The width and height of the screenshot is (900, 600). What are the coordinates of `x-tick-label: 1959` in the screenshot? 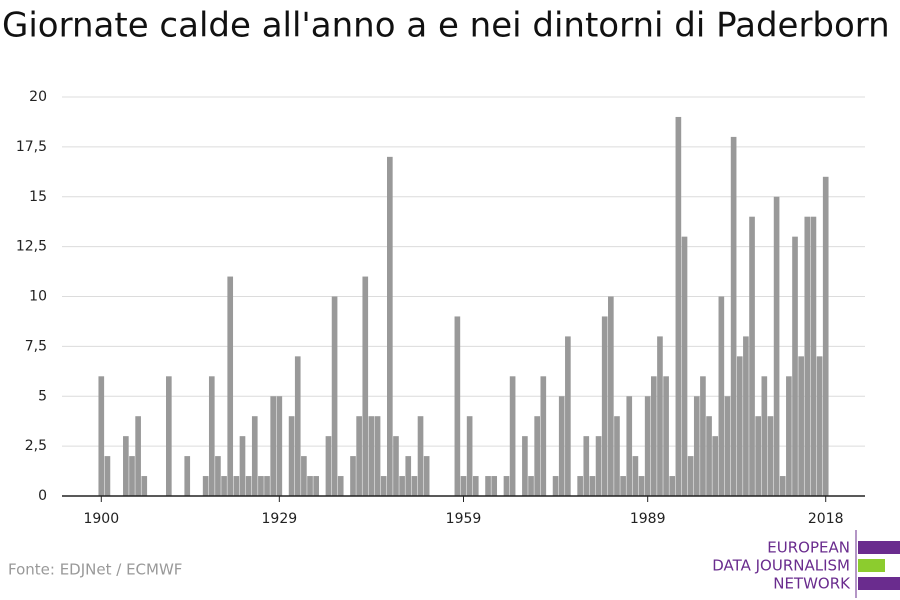 It's located at (464, 519).